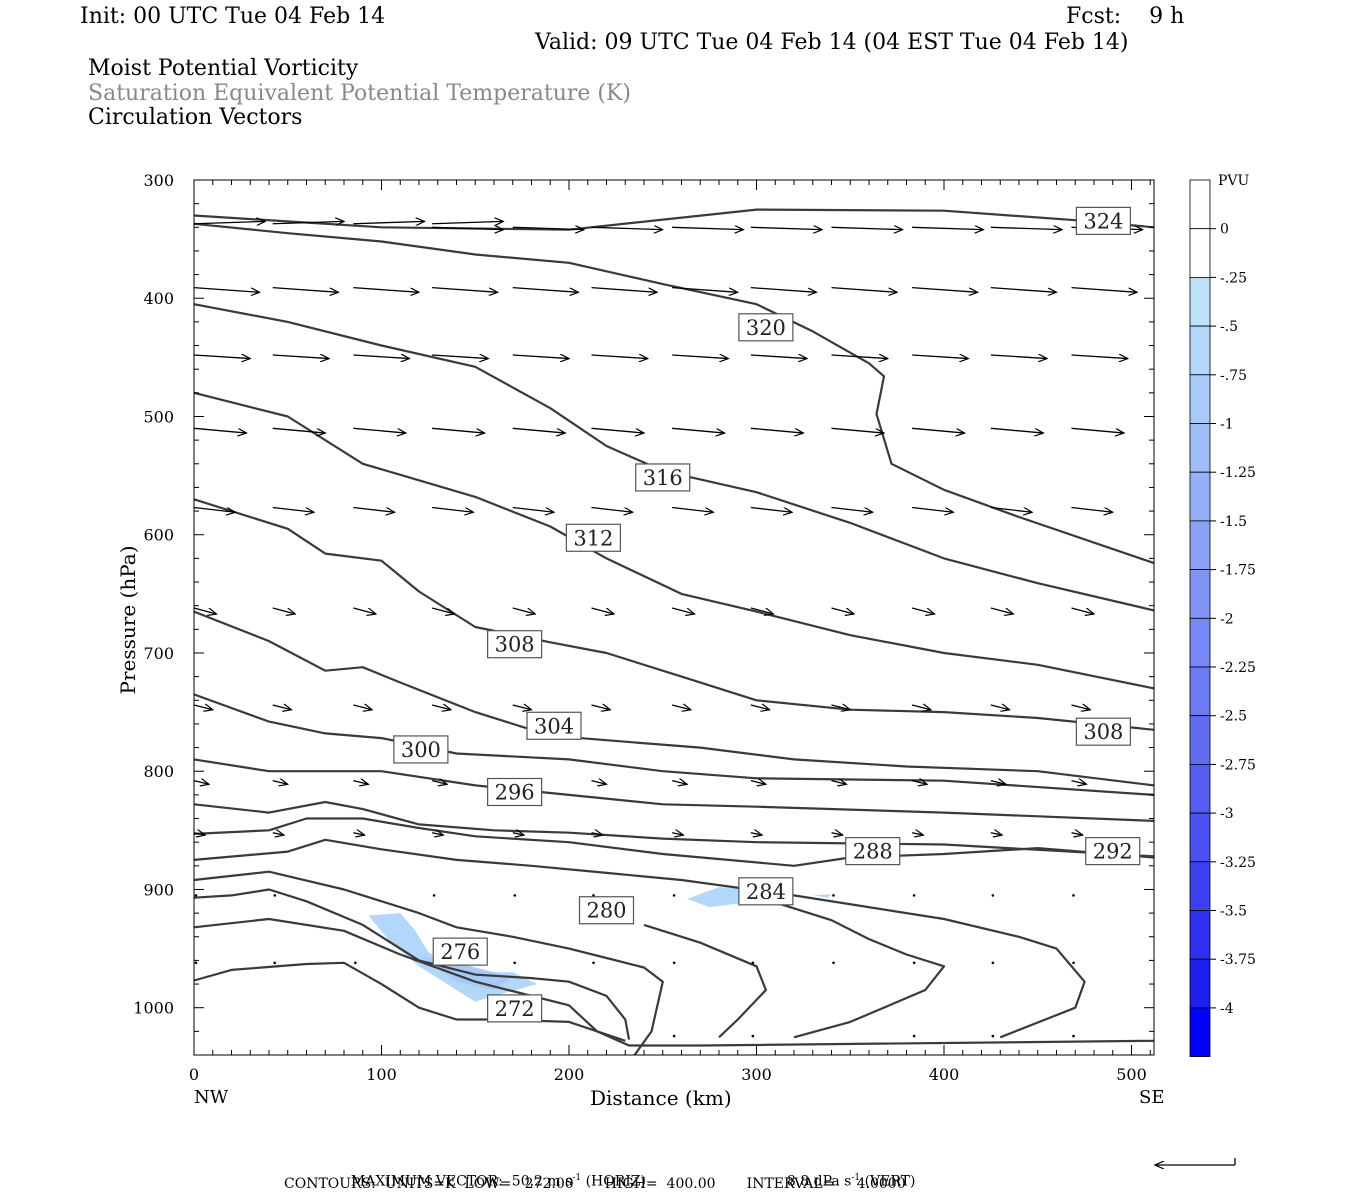  What do you see at coordinates (1227, 814) in the screenshot?
I see `colorbar-label: -3` at bounding box center [1227, 814].